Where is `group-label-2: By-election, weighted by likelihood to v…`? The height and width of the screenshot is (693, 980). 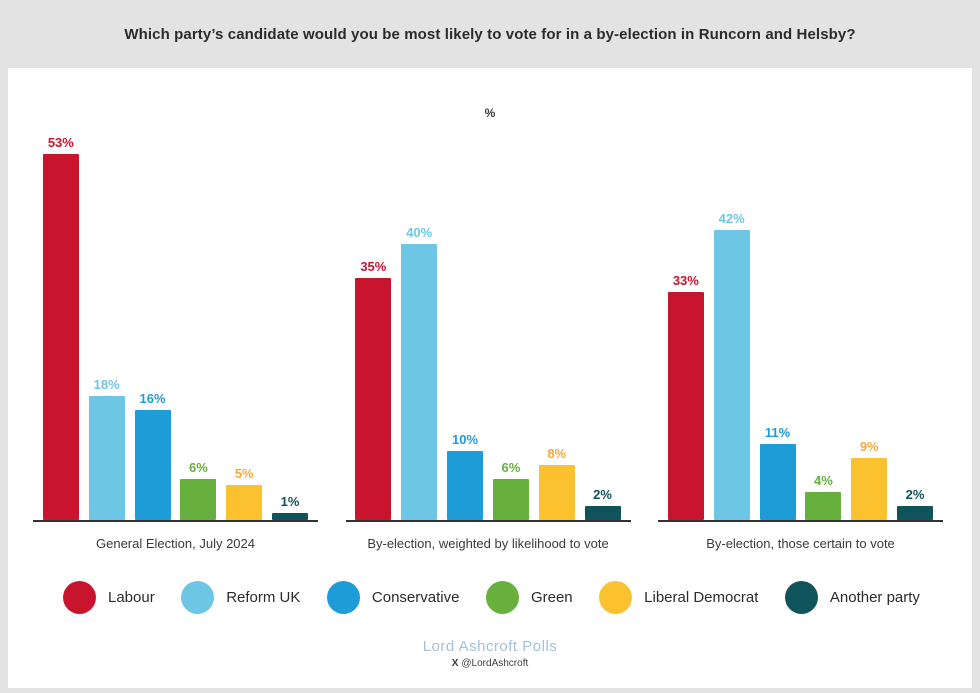
group-label-2: By-election, weighted by likelihood to v… is located at coordinates (488, 543).